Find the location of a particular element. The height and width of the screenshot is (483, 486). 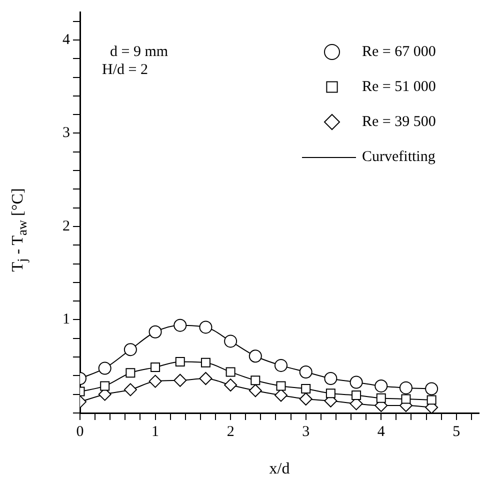

annotation: H/d = 2 is located at coordinates (125, 70).